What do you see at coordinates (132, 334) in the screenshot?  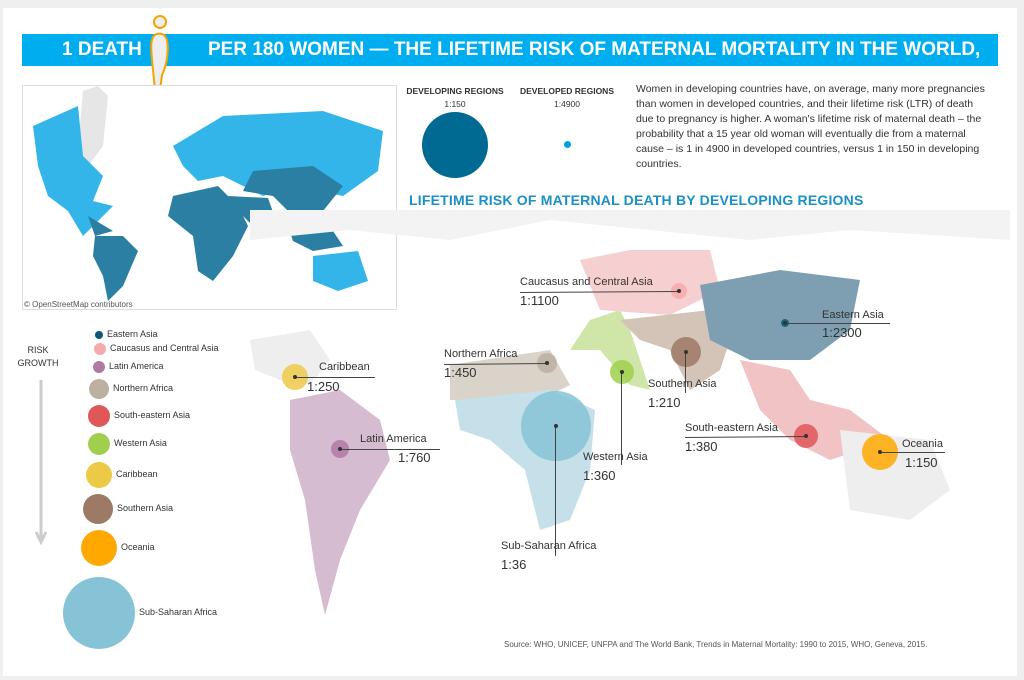 I see `legend-label-eastern-asia: Eastern Asia` at bounding box center [132, 334].